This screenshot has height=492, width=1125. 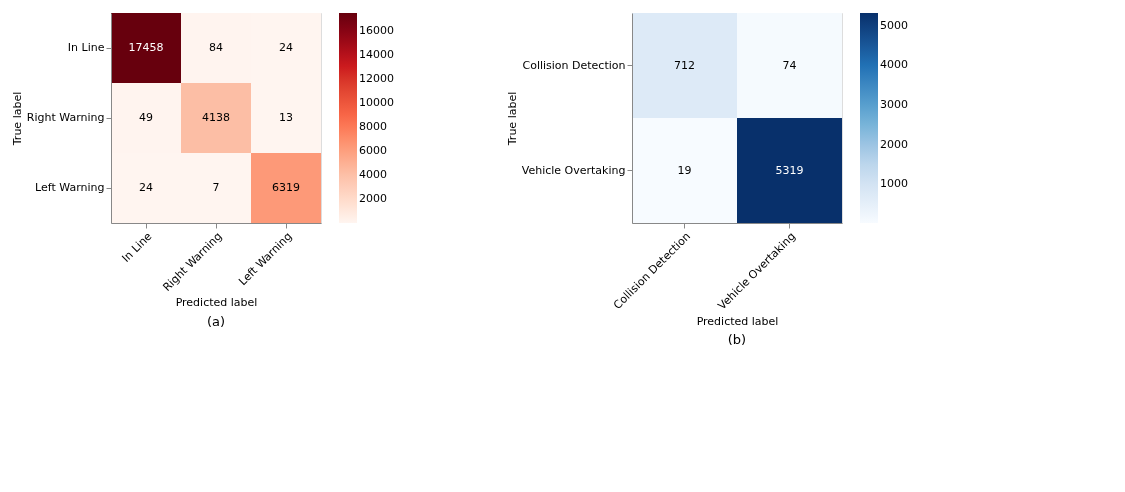 What do you see at coordinates (789, 170) in the screenshot?
I see `data-label: 5319` at bounding box center [789, 170].